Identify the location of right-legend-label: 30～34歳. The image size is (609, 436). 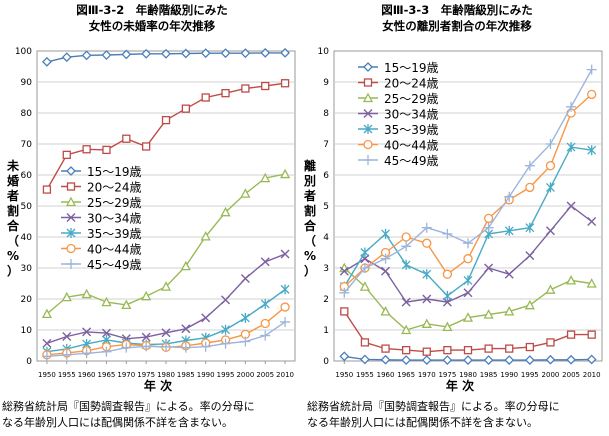
(411, 115).